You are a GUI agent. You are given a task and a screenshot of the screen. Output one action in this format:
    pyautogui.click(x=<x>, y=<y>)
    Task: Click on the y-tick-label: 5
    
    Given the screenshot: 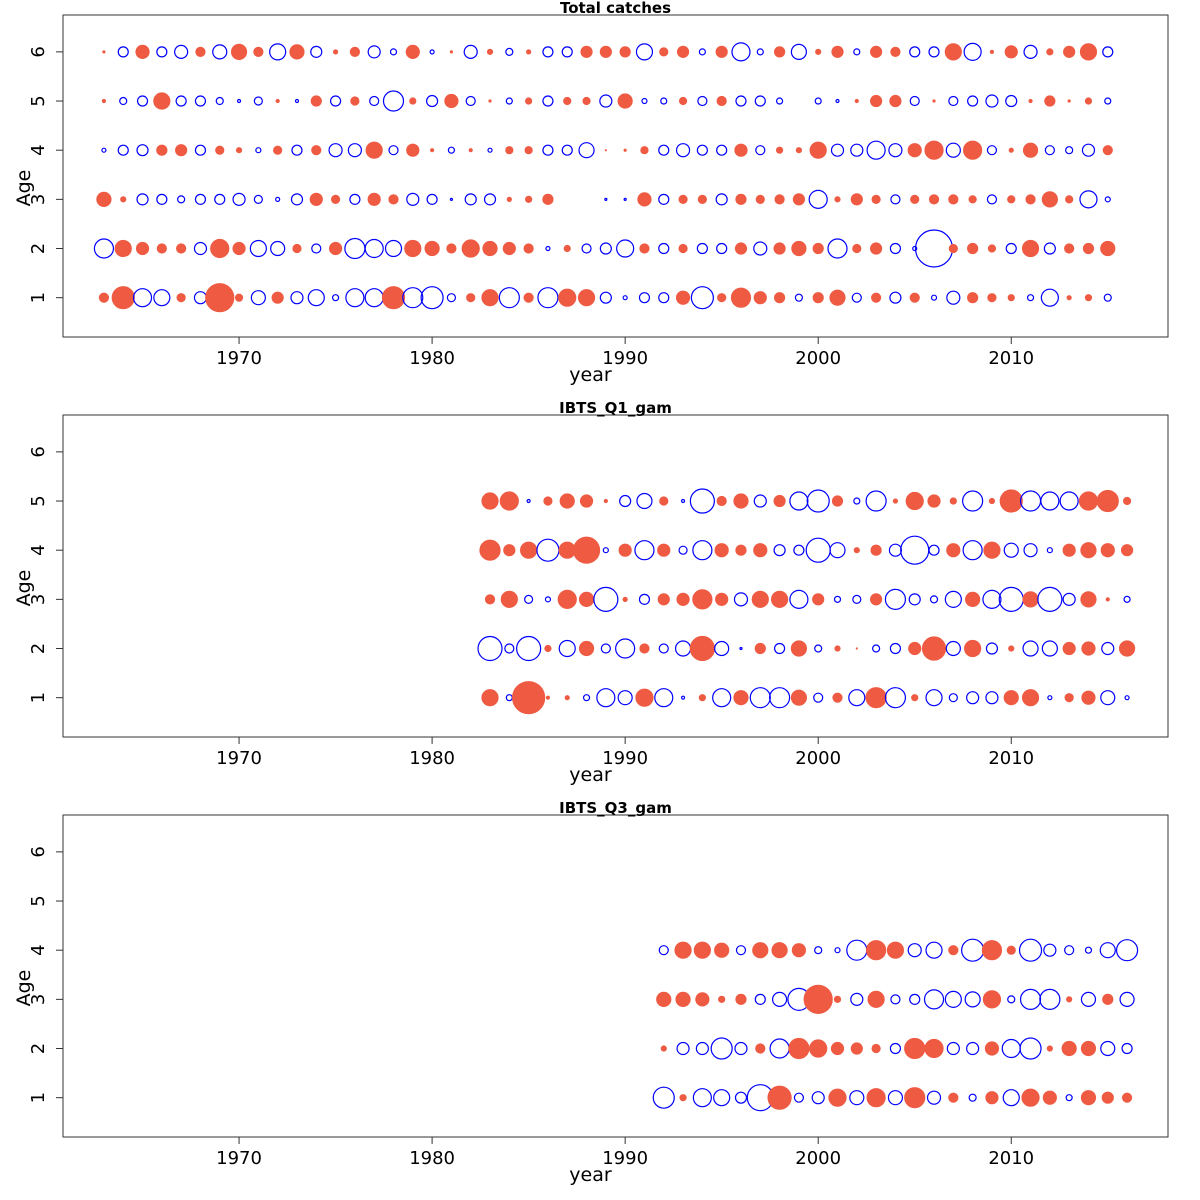 What is the action you would take?
    pyautogui.click(x=38, y=500)
    